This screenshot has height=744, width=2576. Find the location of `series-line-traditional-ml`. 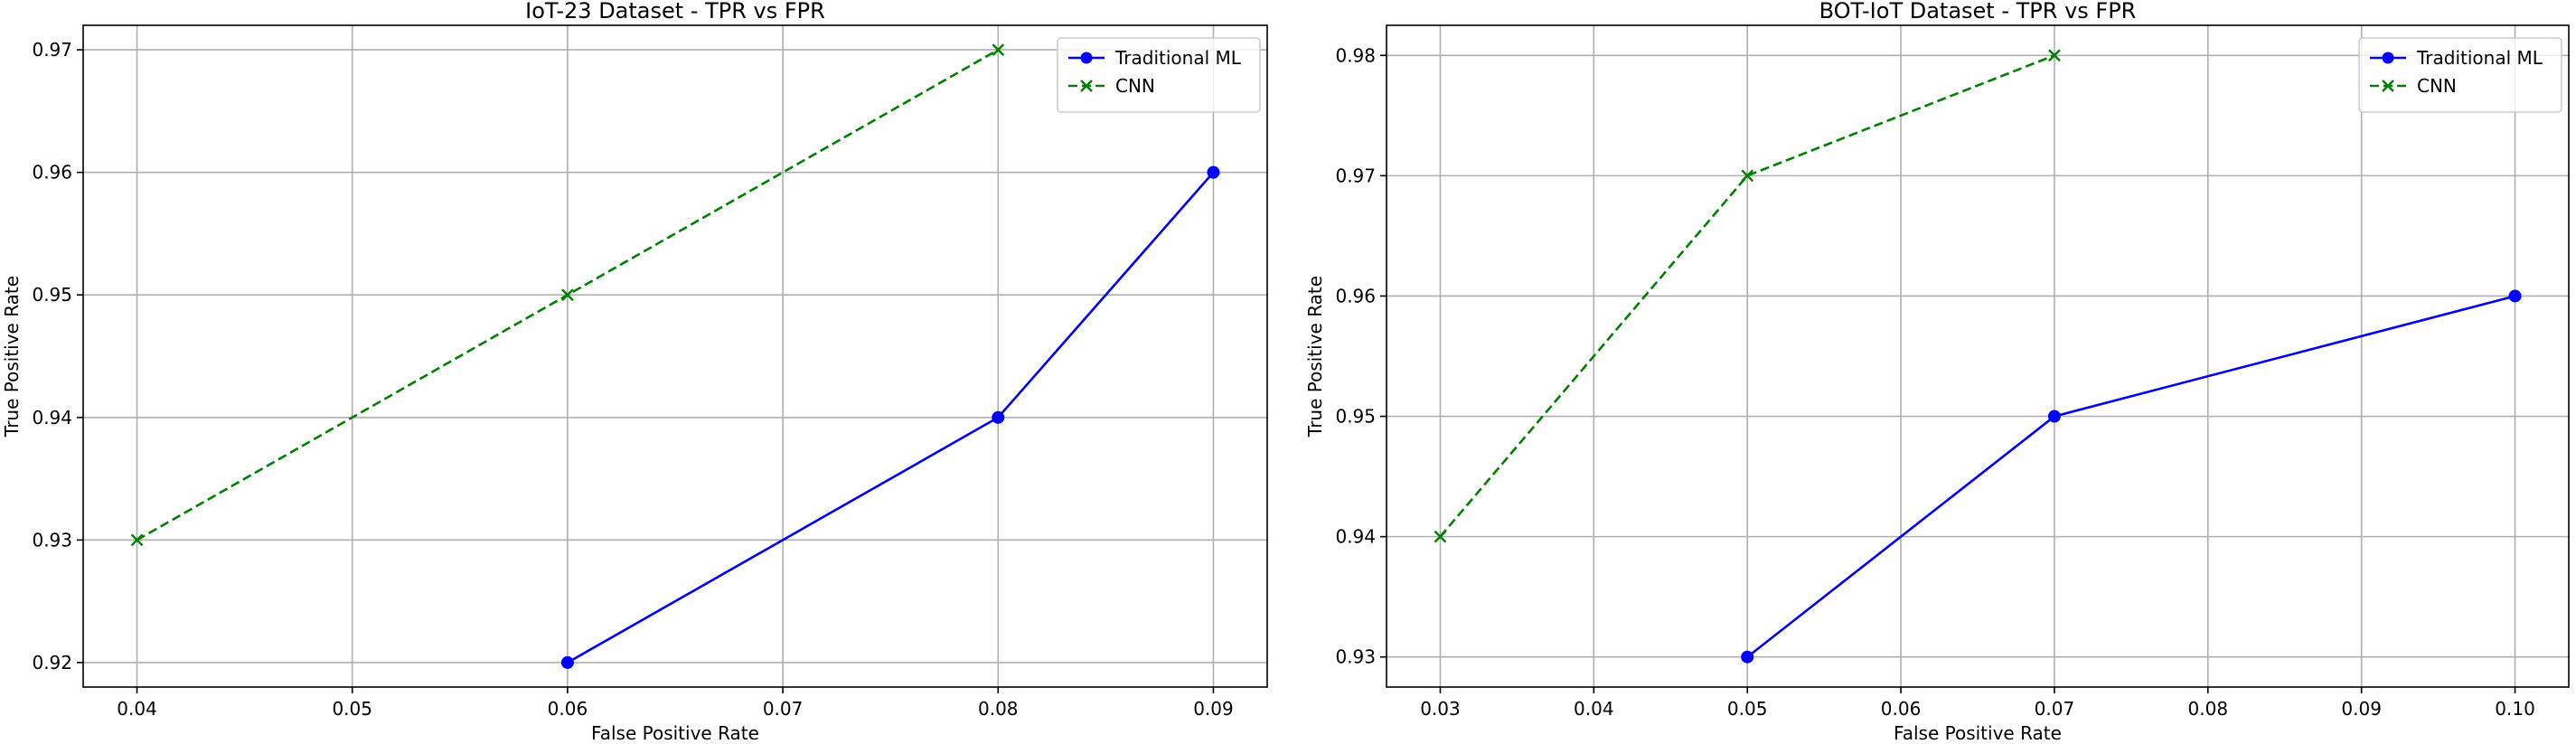

series-line-traditional-ml is located at coordinates (2130, 476).